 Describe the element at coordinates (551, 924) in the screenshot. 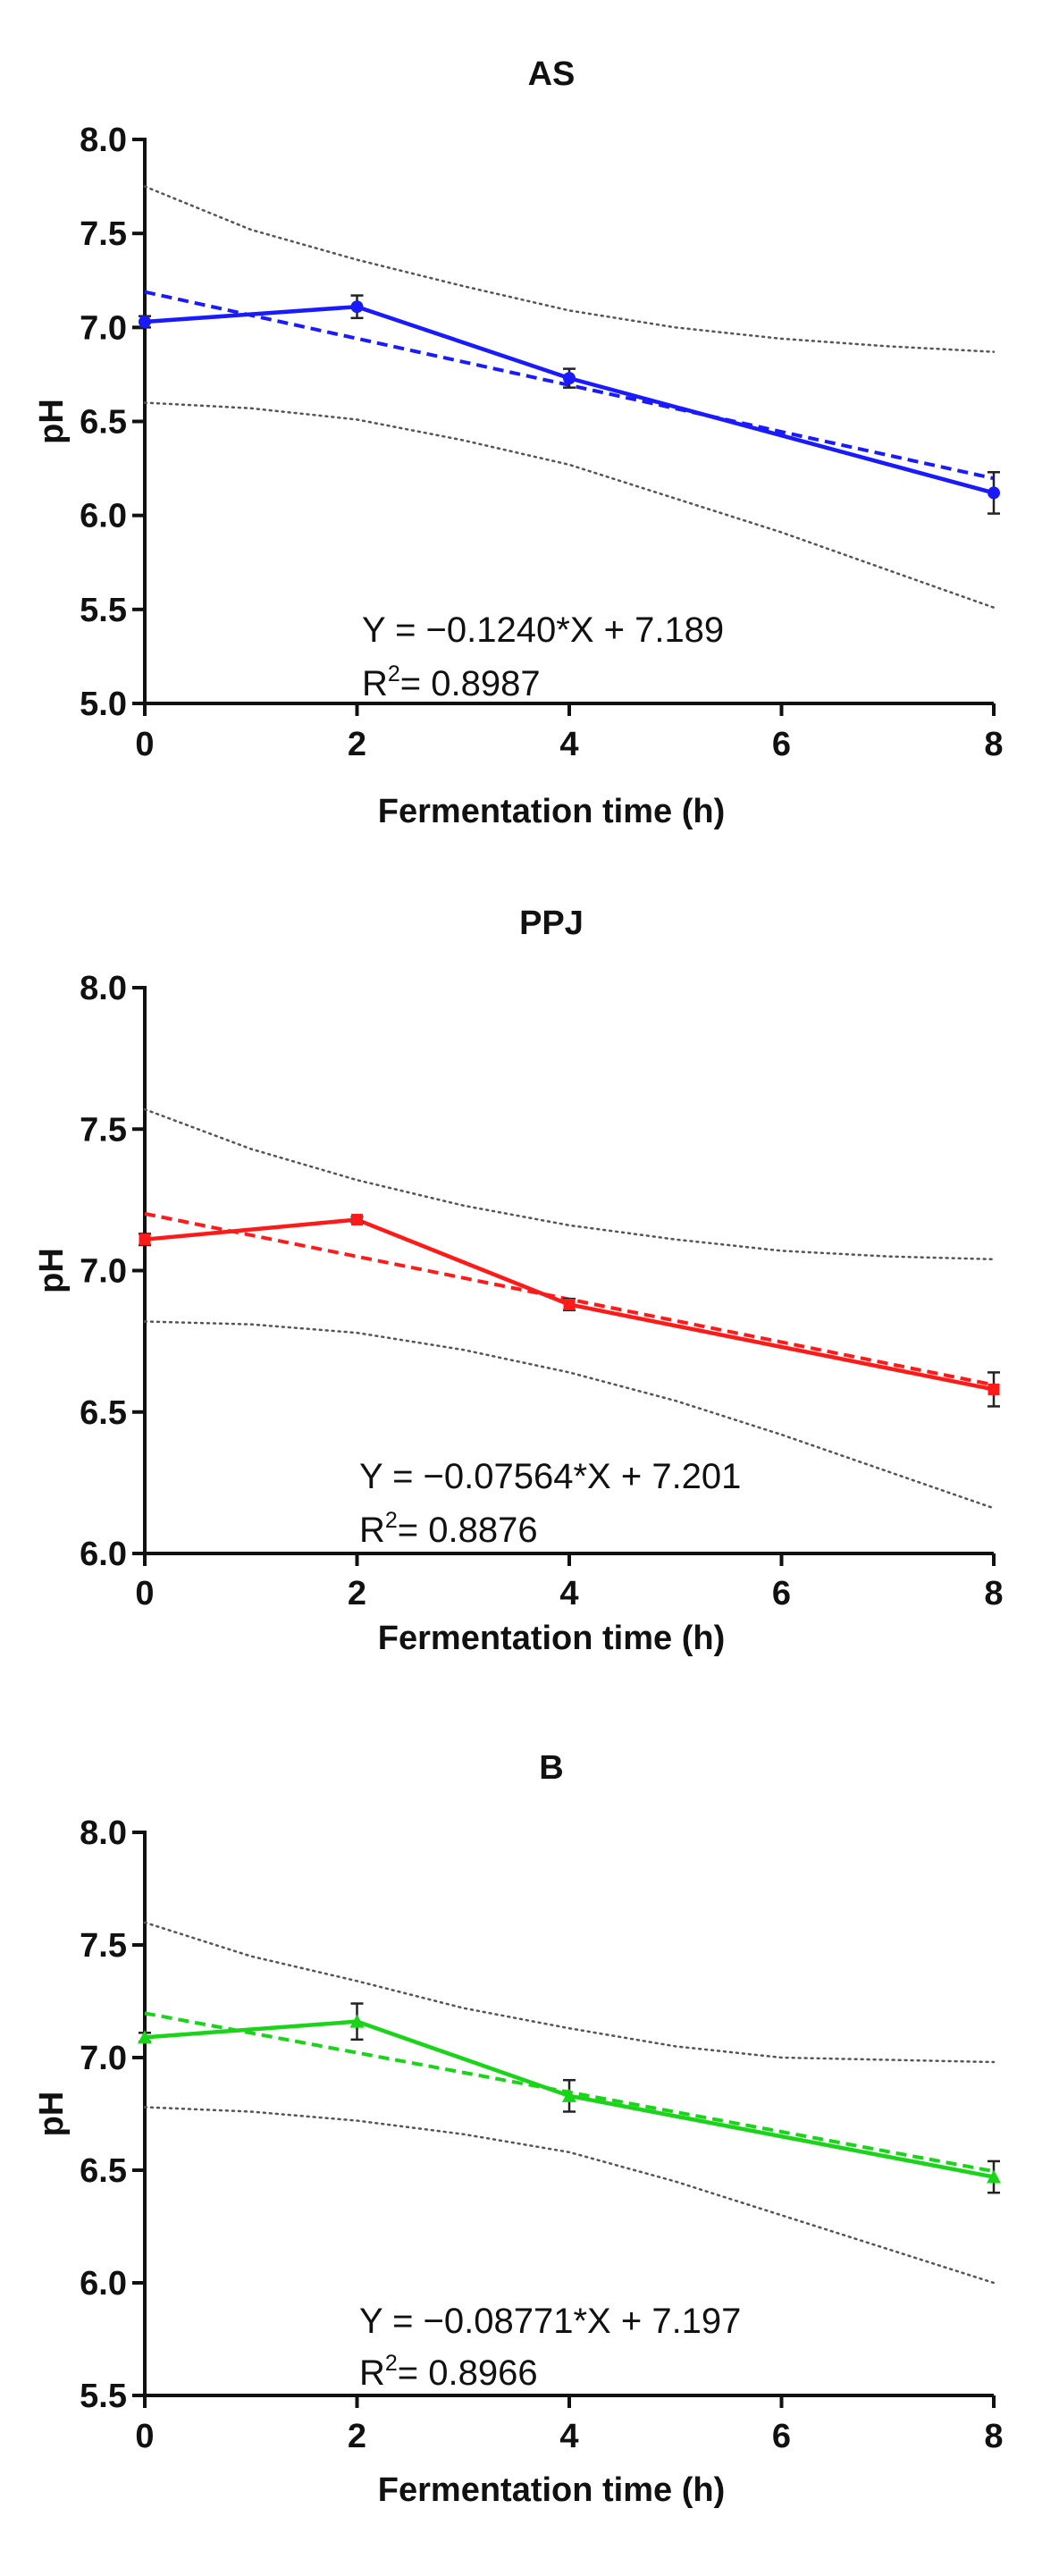

I see `chart-title: PPJ` at that location.